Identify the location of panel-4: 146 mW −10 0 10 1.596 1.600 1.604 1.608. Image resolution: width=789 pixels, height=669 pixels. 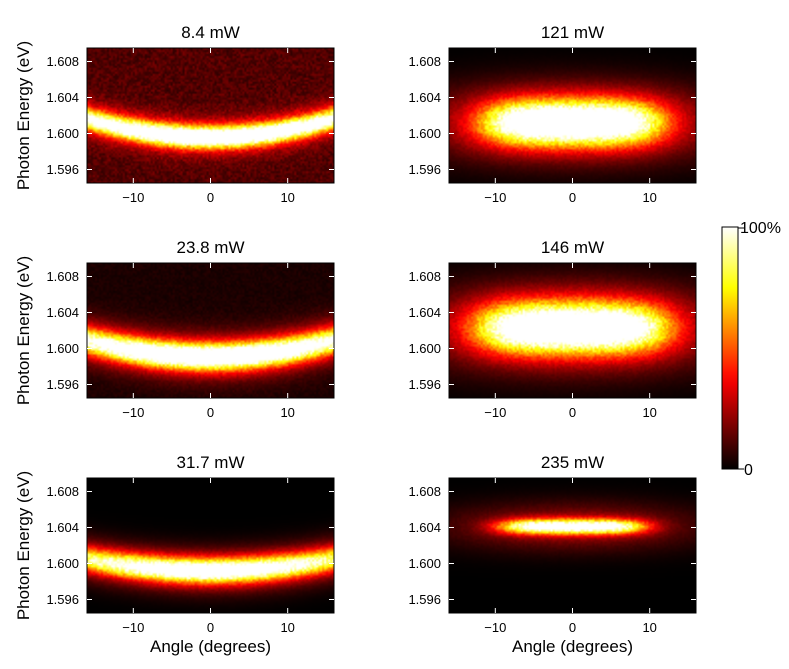
(552, 329).